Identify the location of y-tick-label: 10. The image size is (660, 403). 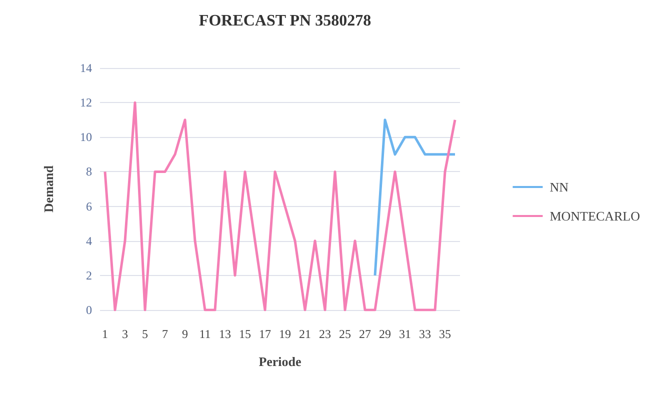
(86, 137).